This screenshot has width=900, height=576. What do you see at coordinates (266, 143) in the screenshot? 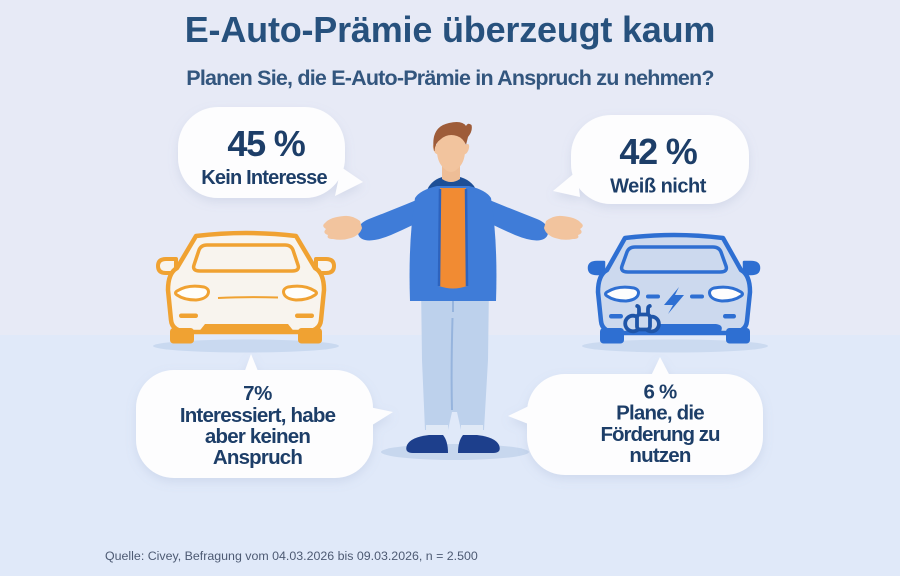
I see `svg-text: 45 %` at bounding box center [266, 143].